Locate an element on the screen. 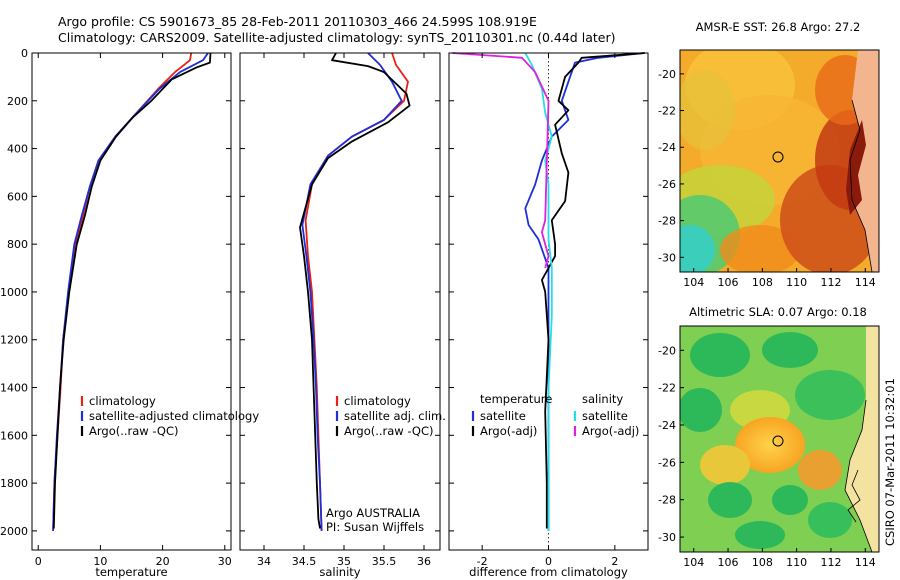 This screenshot has width=900, height=580. x-tick-label: 30 is located at coordinates (225, 561).